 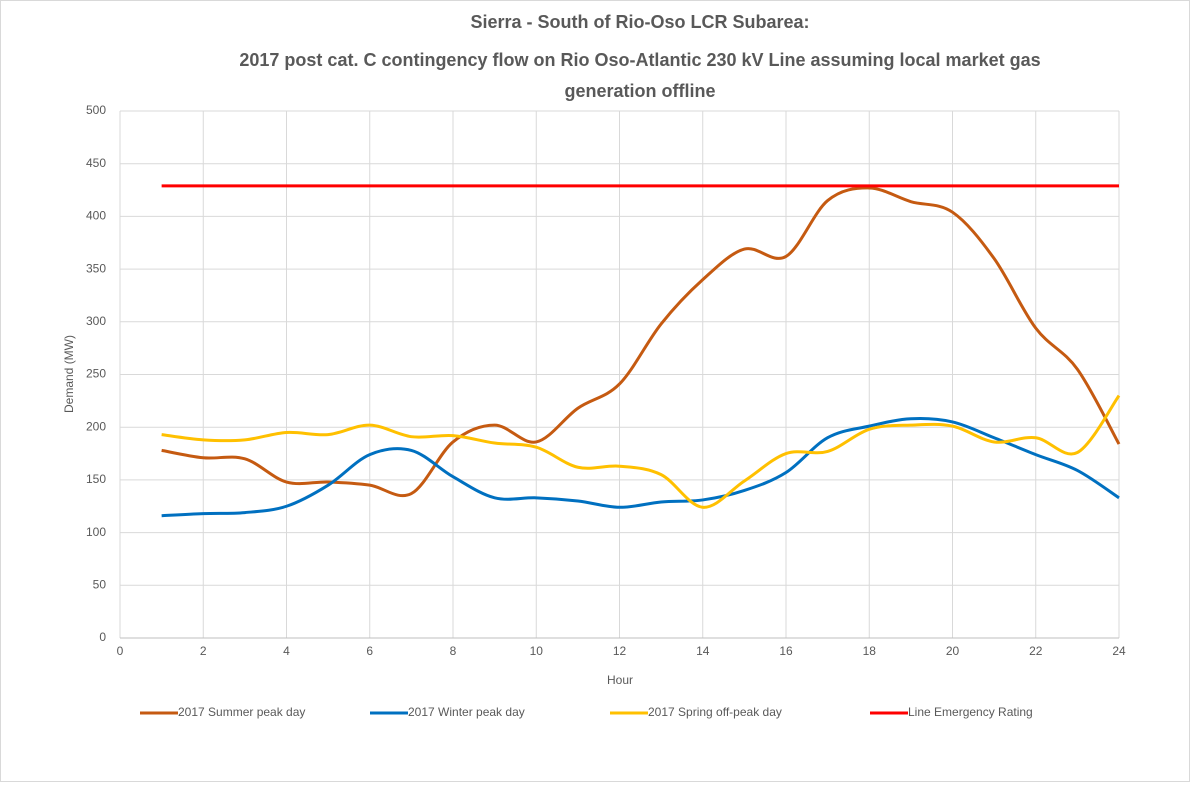 What do you see at coordinates (703, 651) in the screenshot?
I see `x-tick-label: 14` at bounding box center [703, 651].